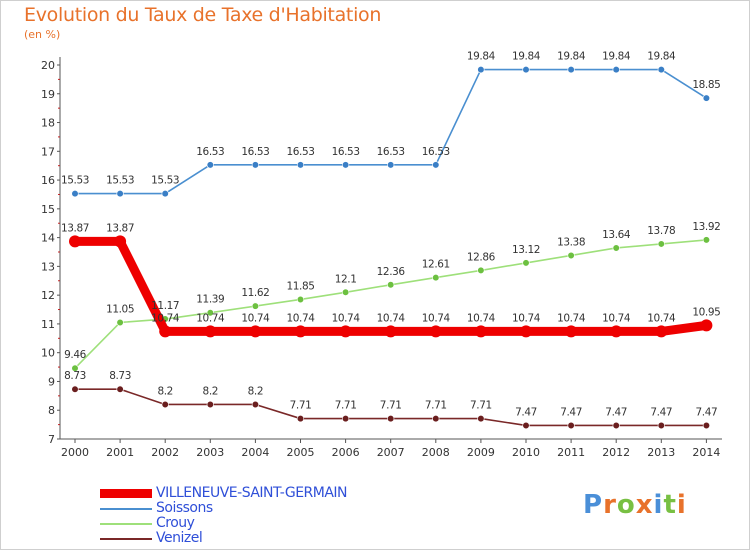  What do you see at coordinates (42, 34) in the screenshot?
I see `unit-label: (en %)` at bounding box center [42, 34].